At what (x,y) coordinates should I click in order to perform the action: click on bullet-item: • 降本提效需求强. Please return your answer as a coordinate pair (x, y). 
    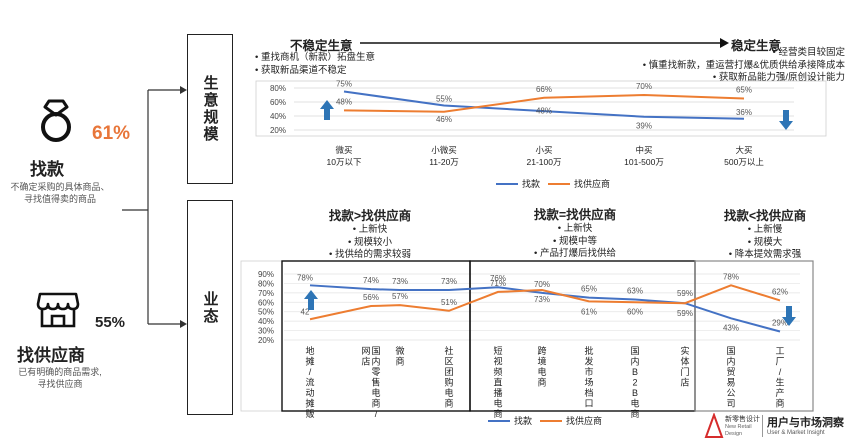
    Looking at the image, I should click on (765, 254).